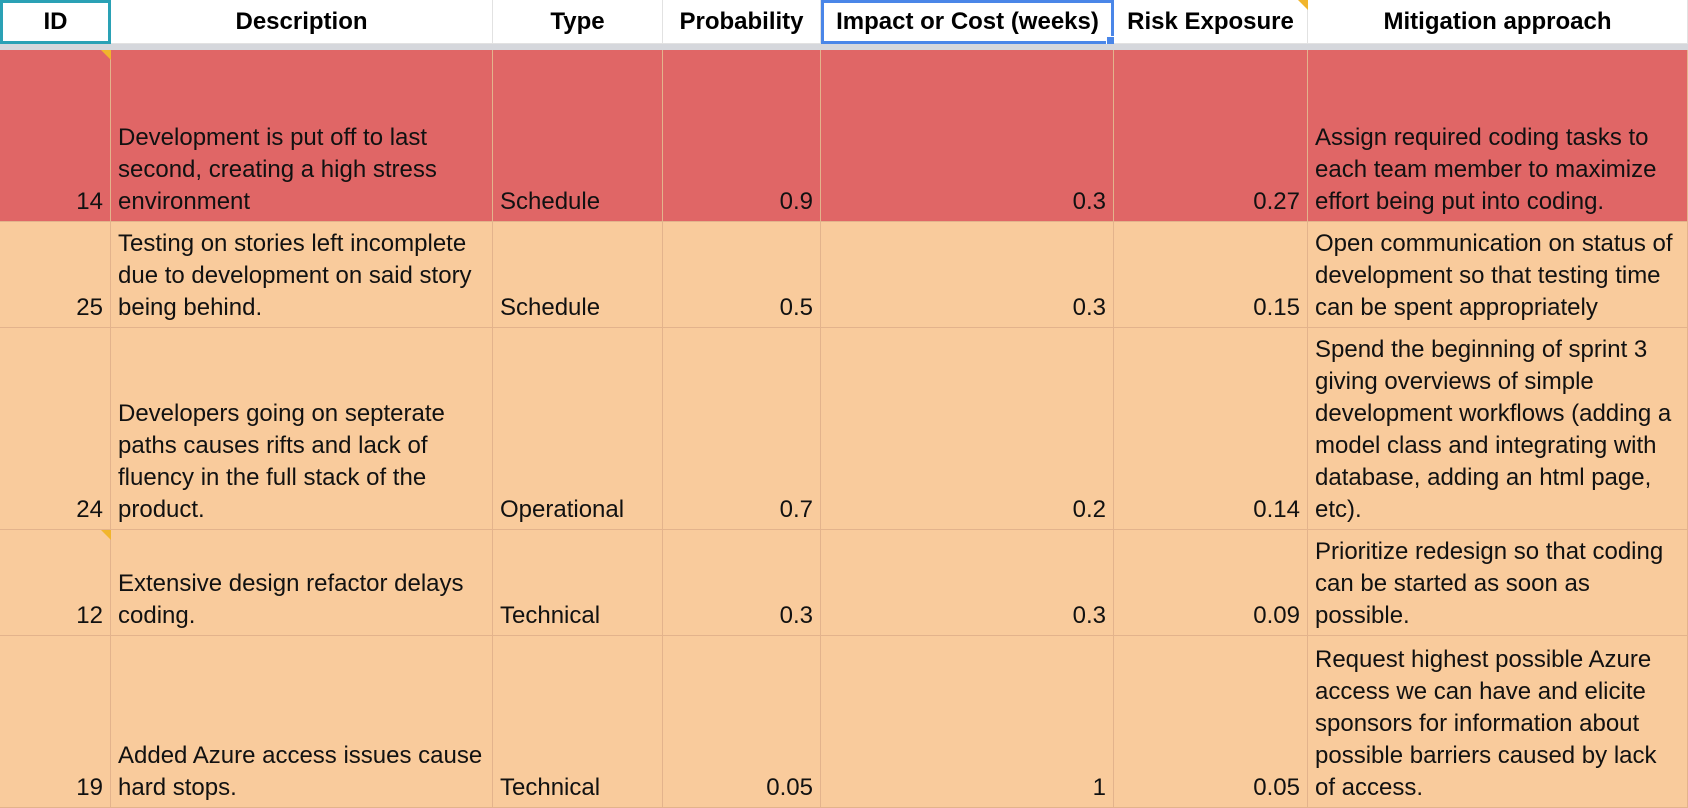 The height and width of the screenshot is (808, 1688). What do you see at coordinates (302, 22) in the screenshot?
I see `column-header-description: Description` at bounding box center [302, 22].